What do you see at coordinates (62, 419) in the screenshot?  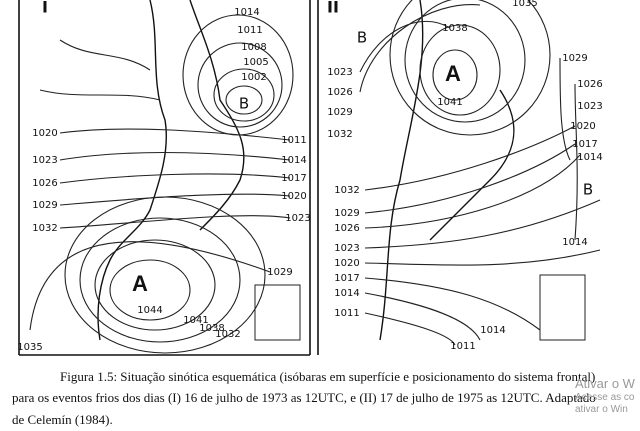 I see `caption-line: de Celemín (1984).` at bounding box center [62, 419].